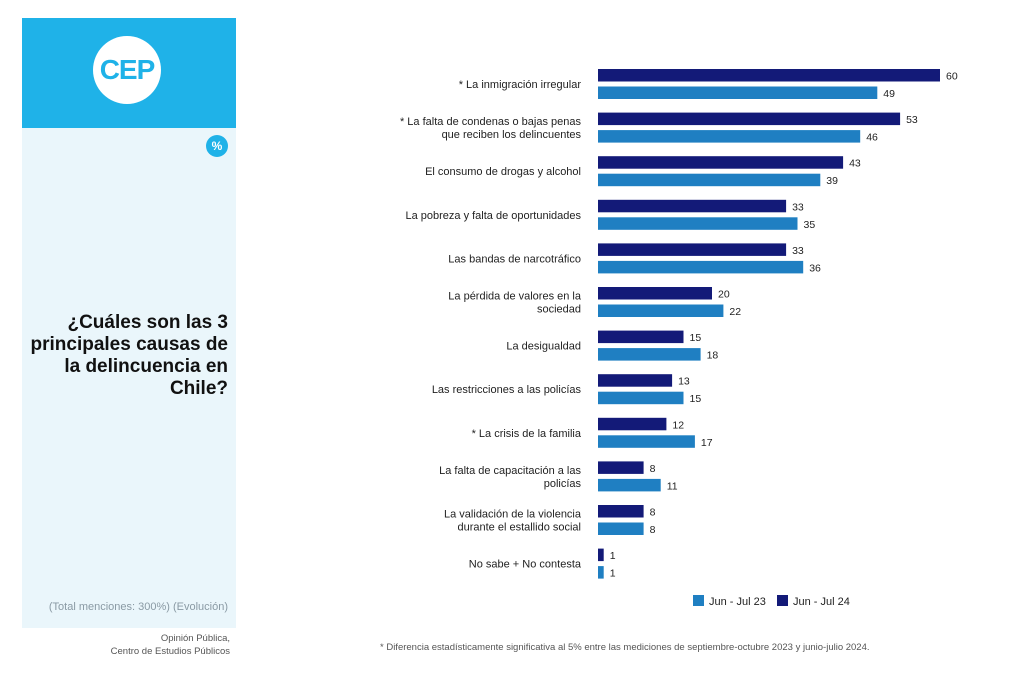 The width and height of the screenshot is (1024, 687). What do you see at coordinates (672, 486) in the screenshot?
I see `data-label: 11` at bounding box center [672, 486].